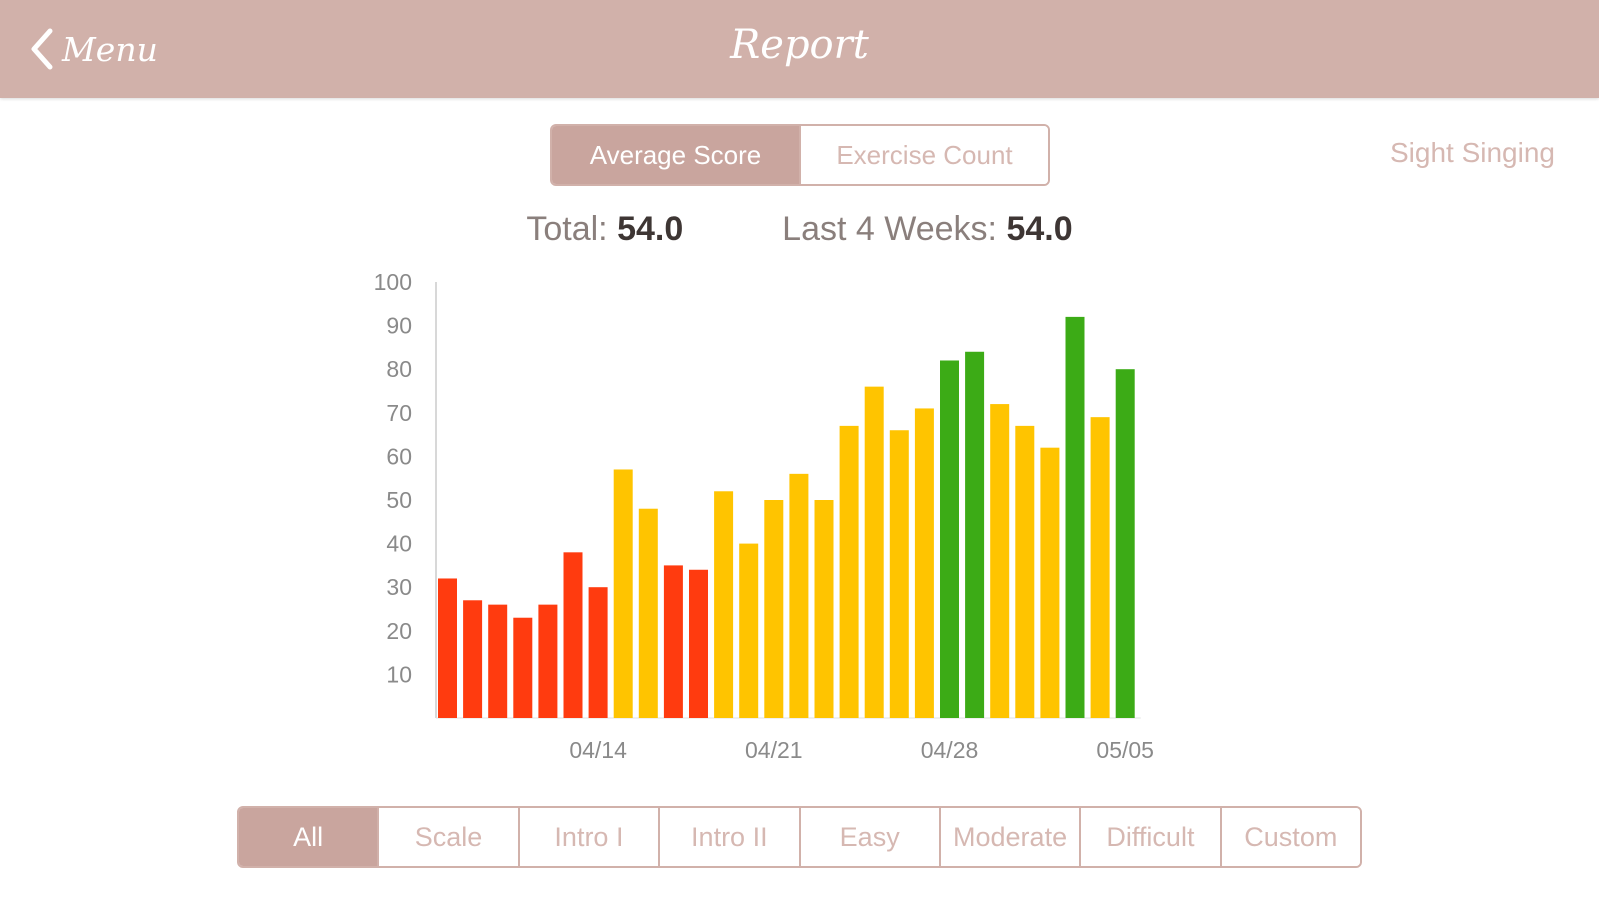 The image size is (1599, 900). Describe the element at coordinates (923, 155) in the screenshot. I see `exercise-count-tab: Exercise Count` at that location.